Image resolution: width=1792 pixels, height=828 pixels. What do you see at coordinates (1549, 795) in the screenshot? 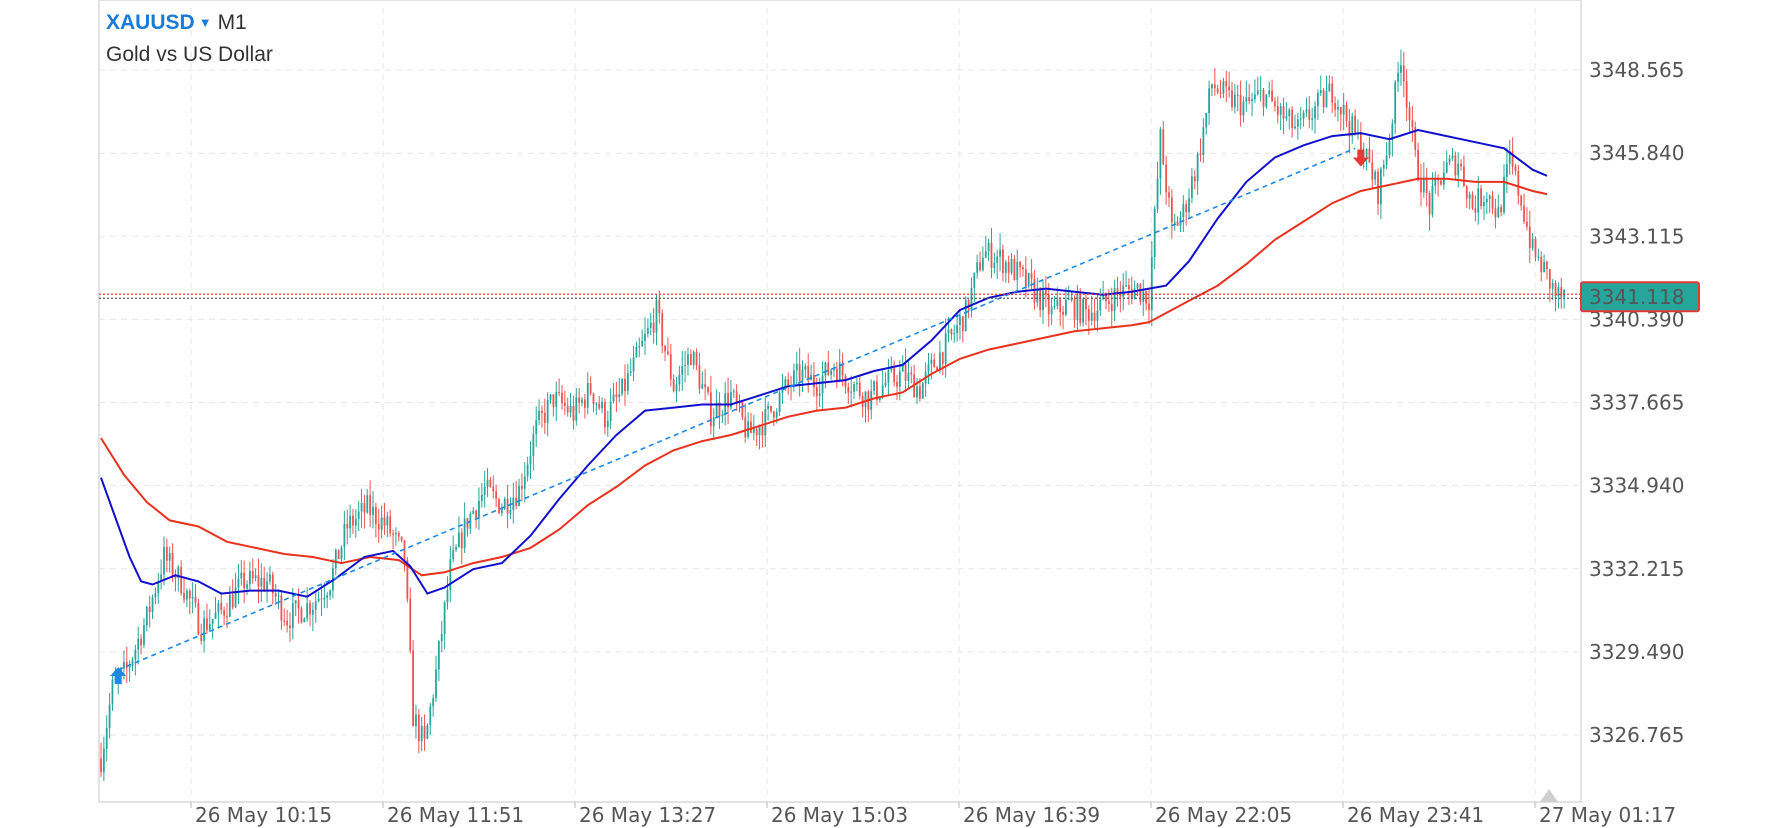
I see `scroll-to-end-icon` at bounding box center [1549, 795].